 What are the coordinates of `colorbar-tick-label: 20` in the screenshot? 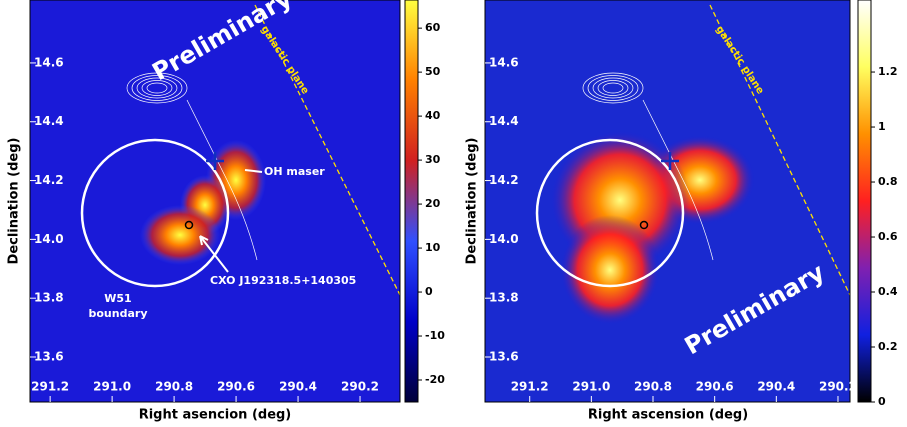 It's located at (433, 203).